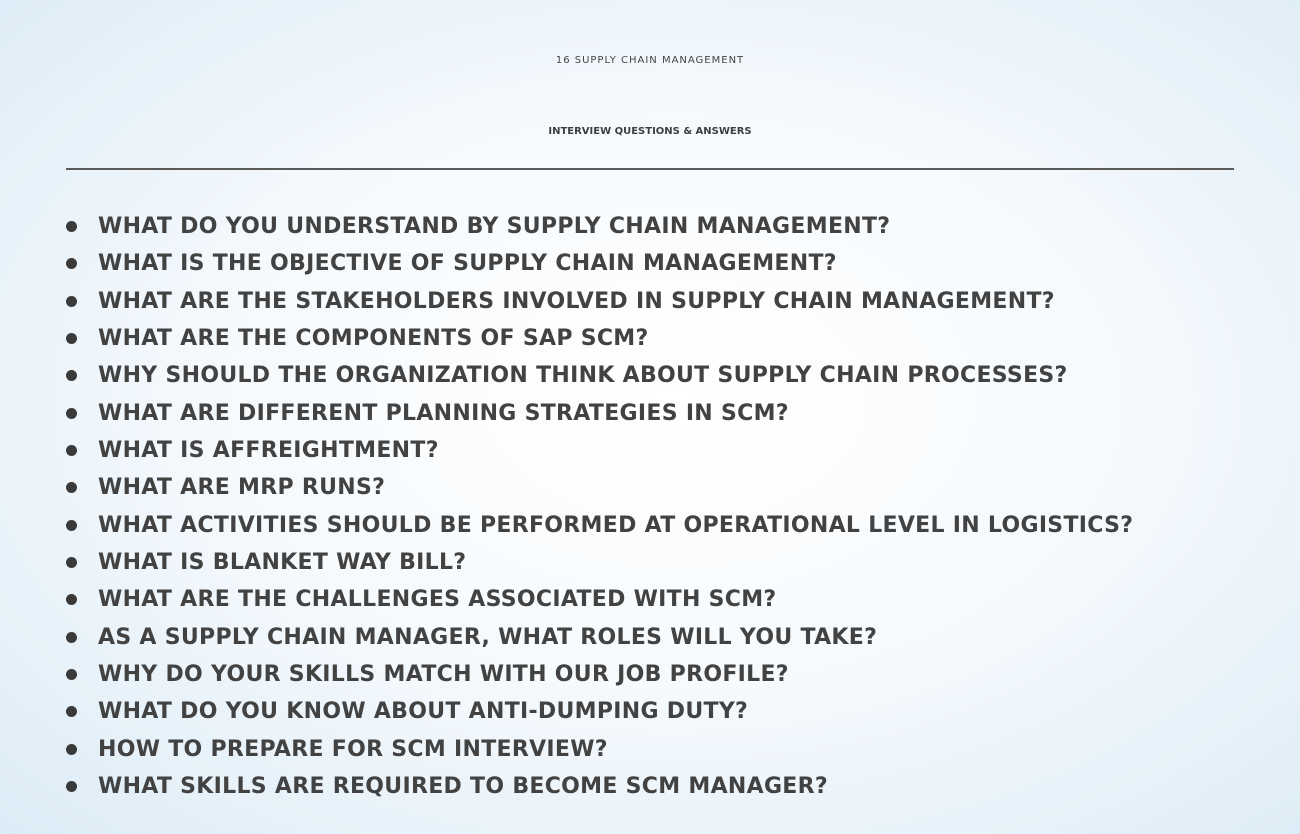 The height and width of the screenshot is (834, 1300). I want to click on list-item: WHAT ARE THE COMPONENTS OF SAP SCM?, so click(664, 338).